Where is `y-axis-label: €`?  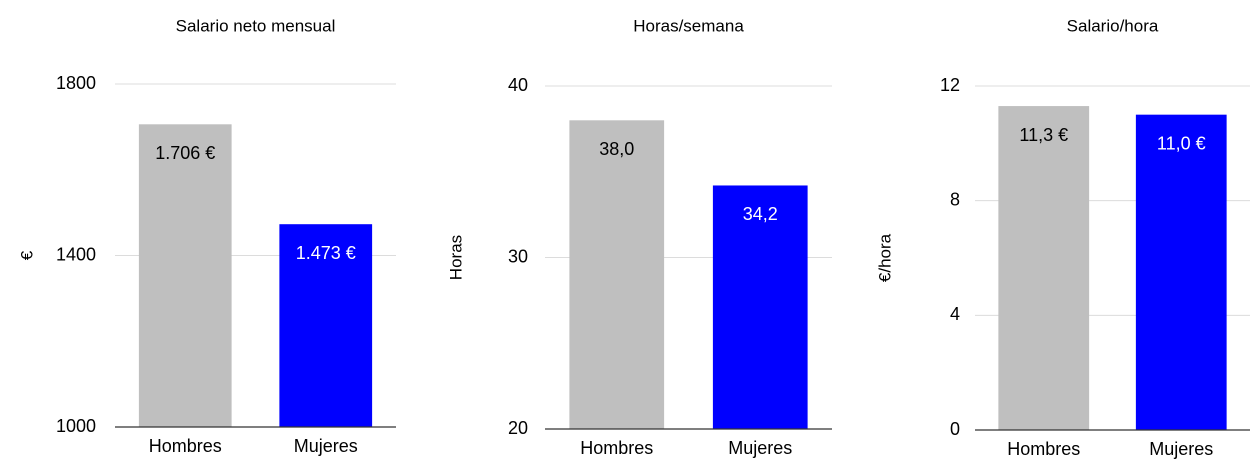 y-axis-label: € is located at coordinates (26, 255).